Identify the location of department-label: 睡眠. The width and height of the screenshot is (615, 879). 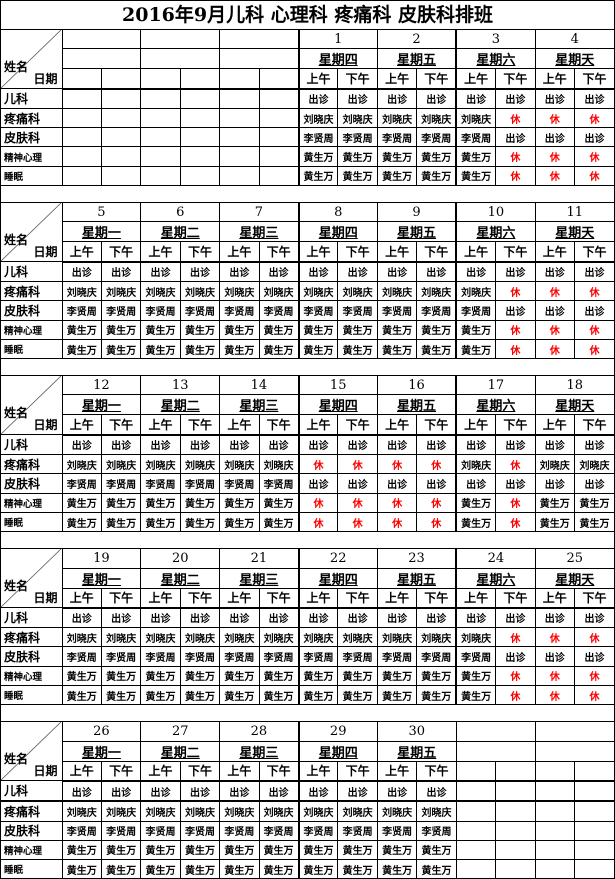
(32, 176).